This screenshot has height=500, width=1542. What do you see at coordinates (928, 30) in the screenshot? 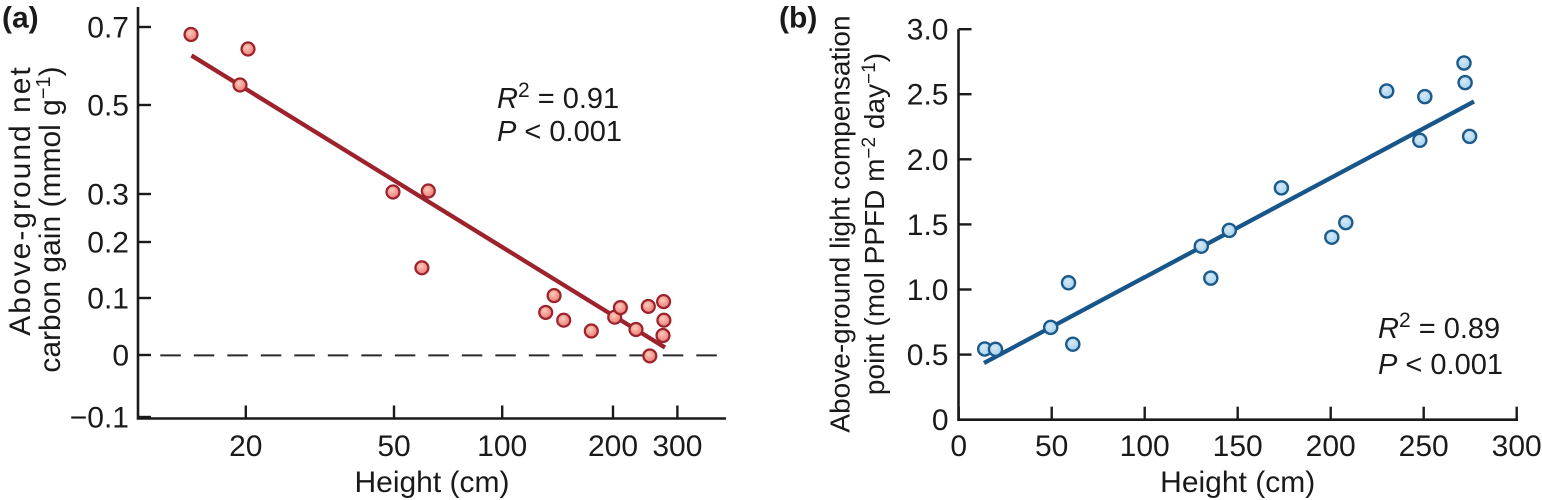
I see `svg-text: 3.0` at bounding box center [928, 30].